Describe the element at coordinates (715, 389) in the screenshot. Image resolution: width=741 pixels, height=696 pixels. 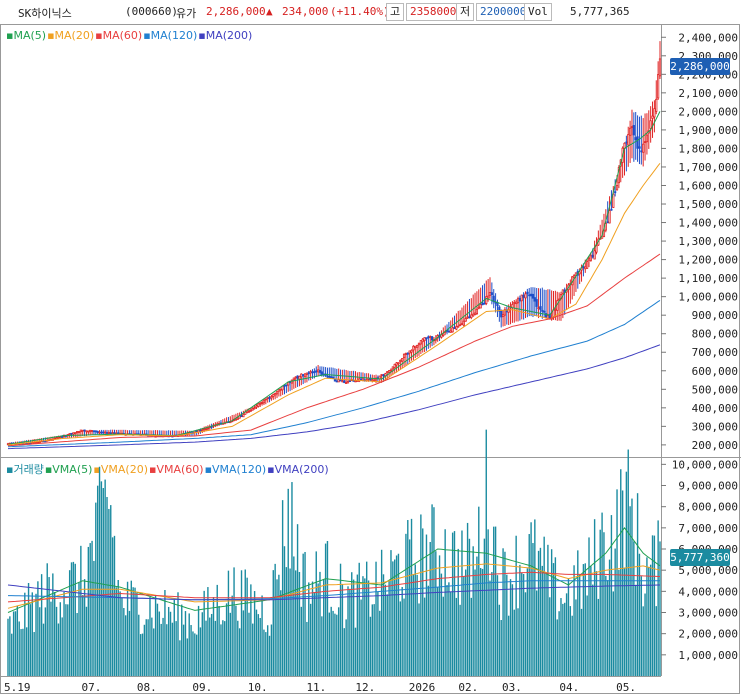
I see `price-tick-label: 500,000` at that location.